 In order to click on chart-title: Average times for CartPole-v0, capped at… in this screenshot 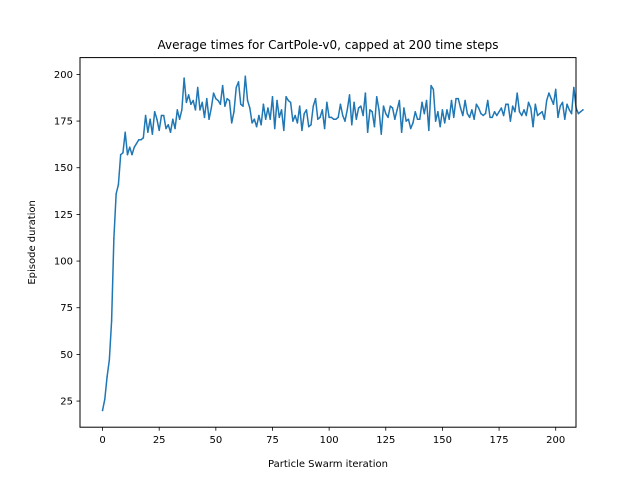, I will do `click(328, 45)`.